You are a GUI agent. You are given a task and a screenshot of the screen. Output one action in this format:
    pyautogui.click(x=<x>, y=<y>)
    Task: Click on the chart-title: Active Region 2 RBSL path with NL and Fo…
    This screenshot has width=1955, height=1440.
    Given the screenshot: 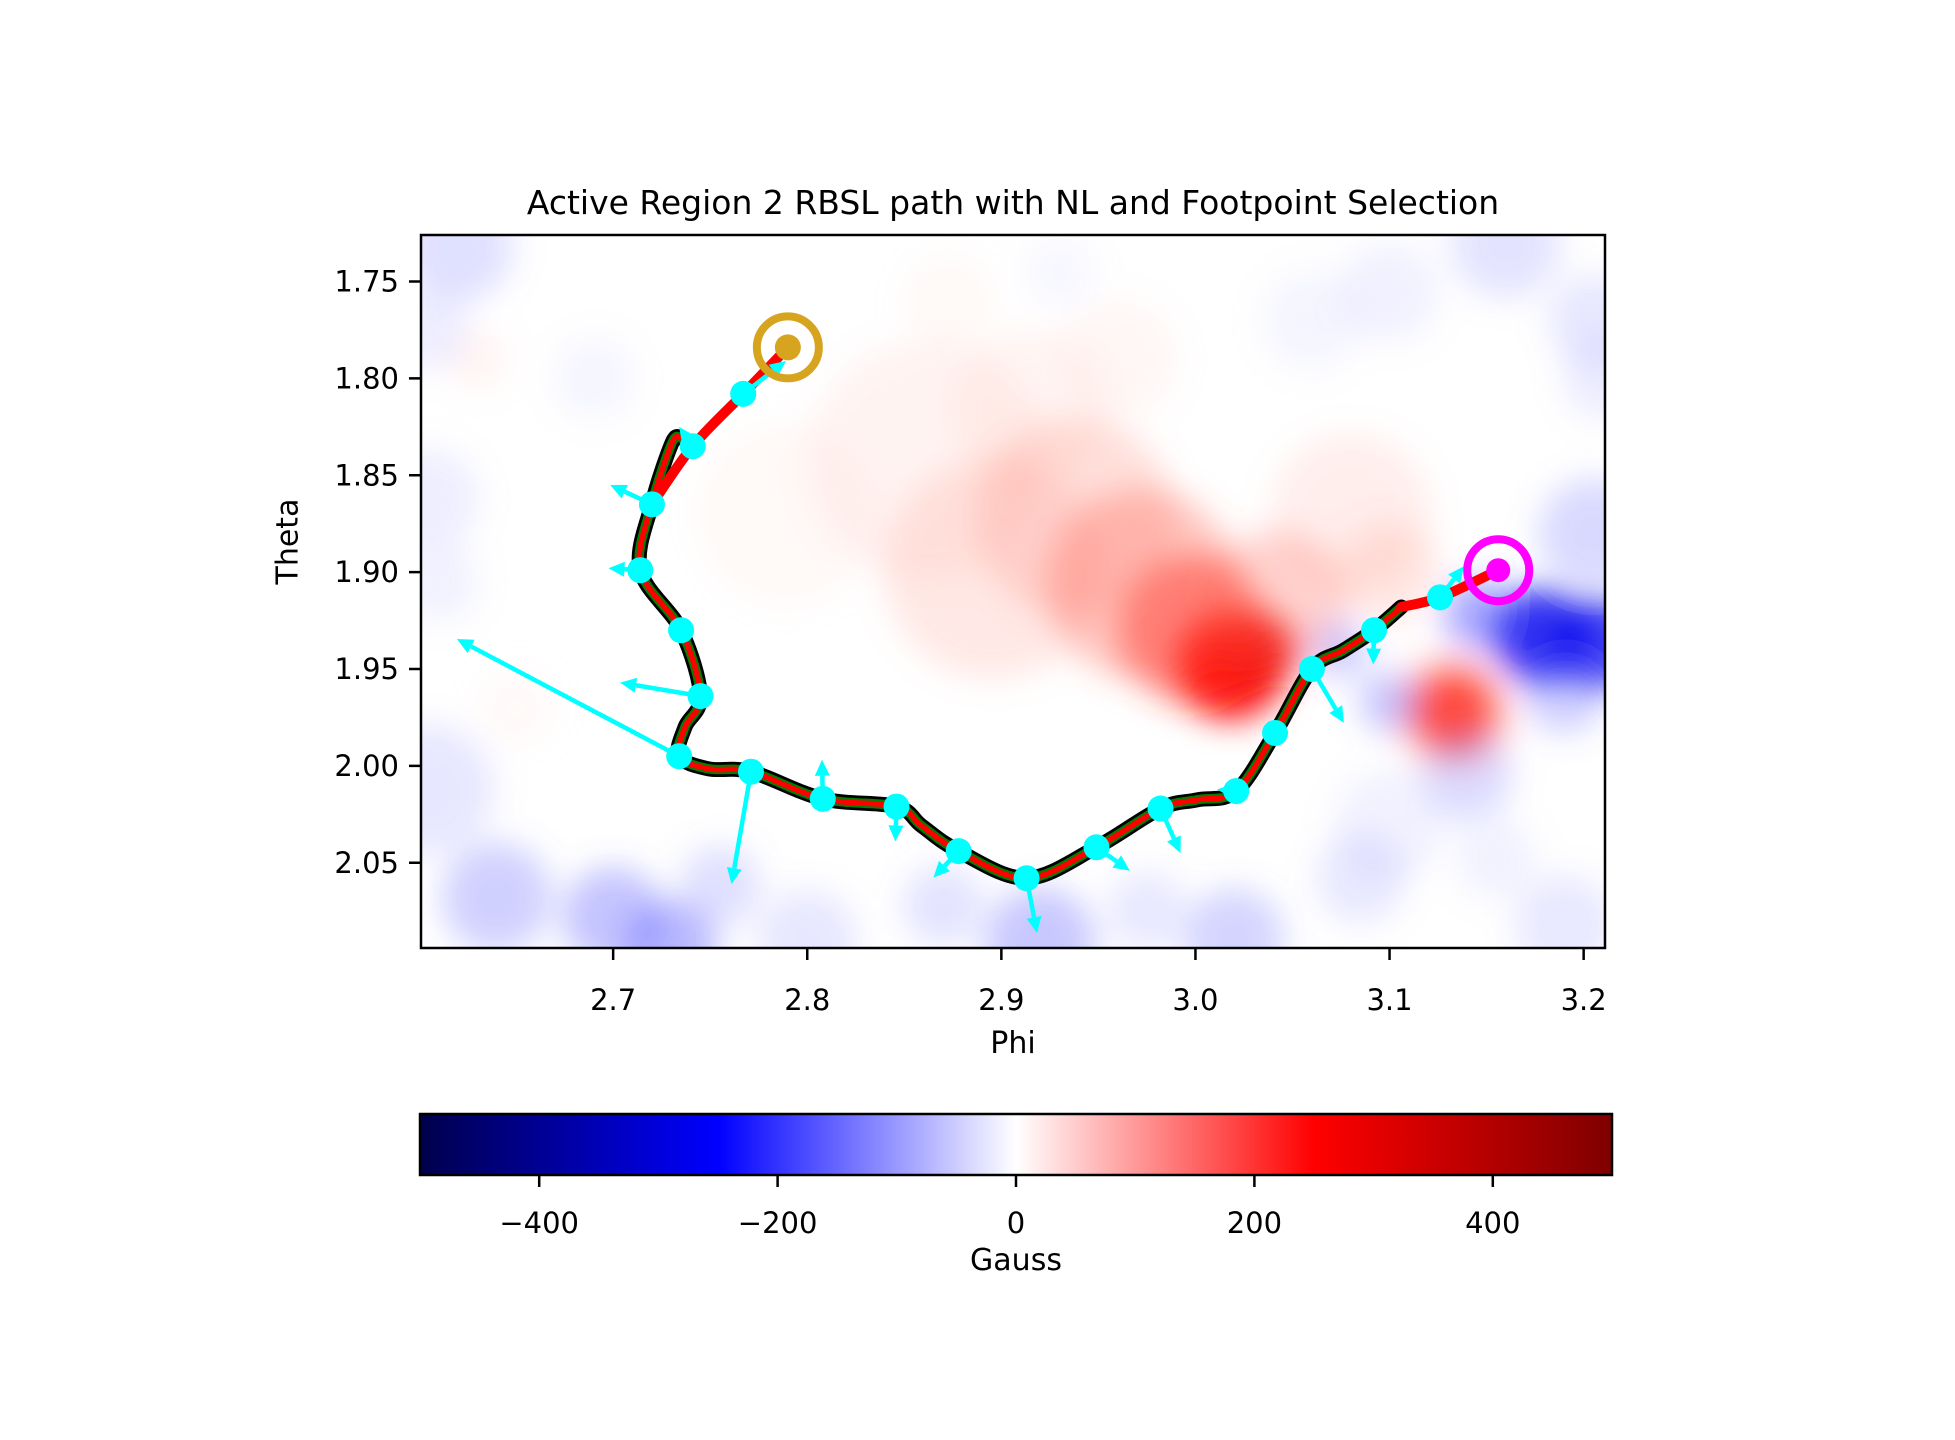 What is the action you would take?
    pyautogui.click(x=1013, y=202)
    